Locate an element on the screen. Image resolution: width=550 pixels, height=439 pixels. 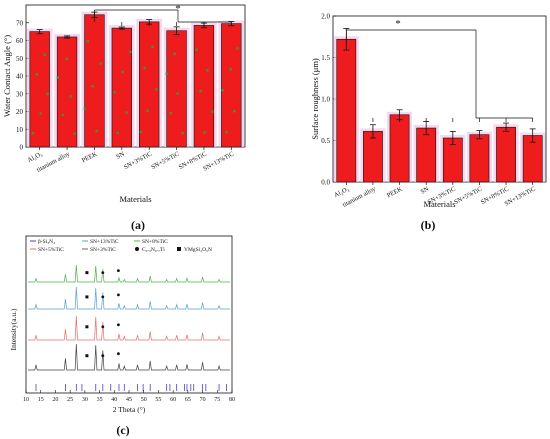
x-axis-title: 2 Theta (°) is located at coordinates (129, 409).